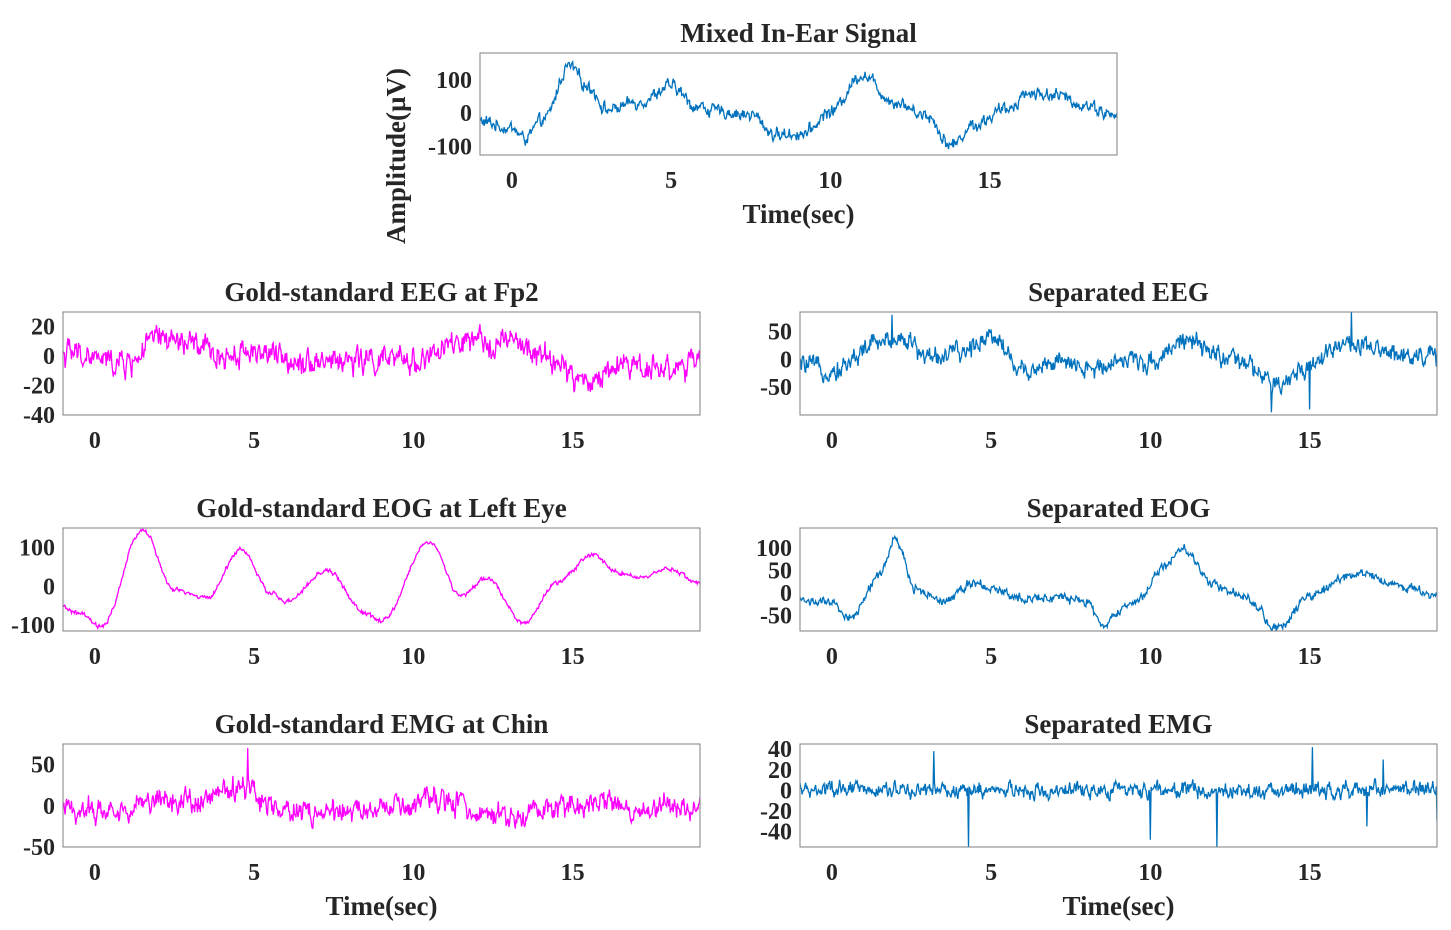  What do you see at coordinates (381, 292) in the screenshot?
I see `chart-title: Gold-standard EEG at Fp2` at bounding box center [381, 292].